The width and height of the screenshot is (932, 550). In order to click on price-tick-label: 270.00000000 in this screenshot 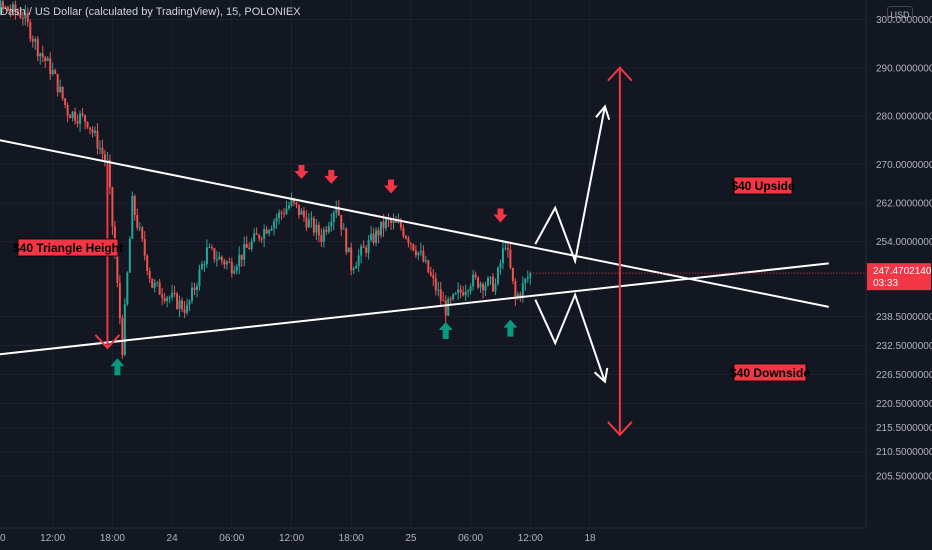, I will do `click(904, 165)`.